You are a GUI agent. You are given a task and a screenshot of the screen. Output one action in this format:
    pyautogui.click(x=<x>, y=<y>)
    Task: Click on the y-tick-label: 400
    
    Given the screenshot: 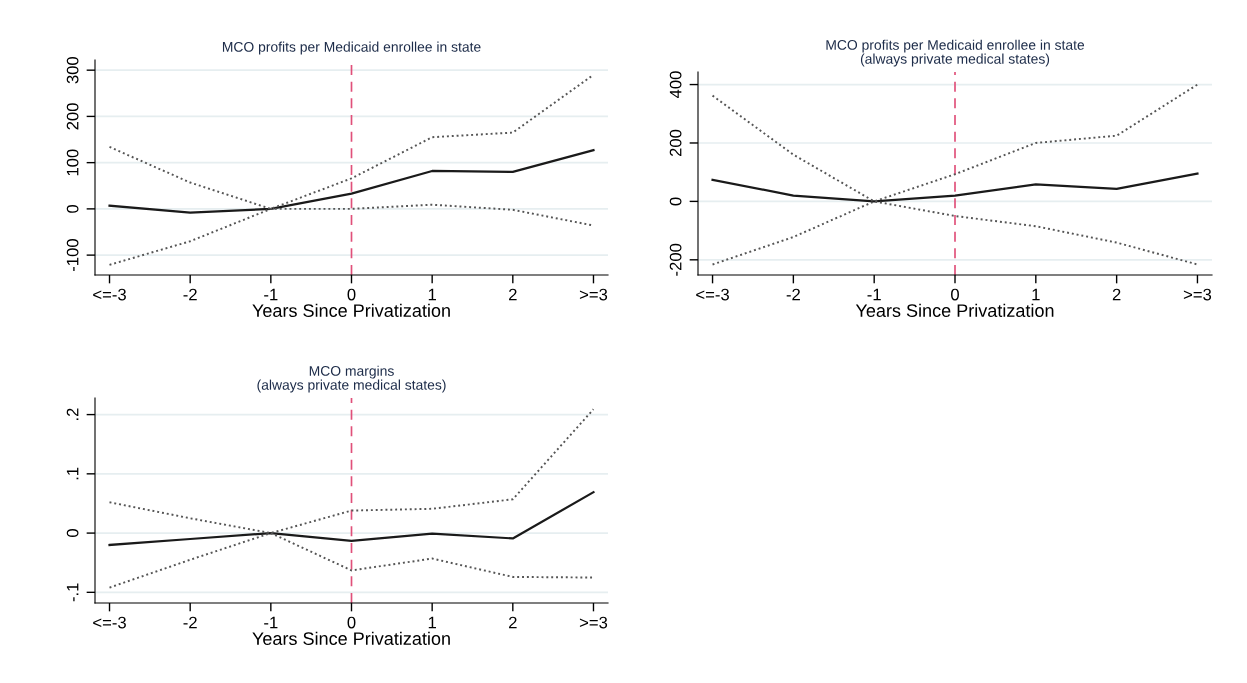 What is the action you would take?
    pyautogui.click(x=675, y=85)
    